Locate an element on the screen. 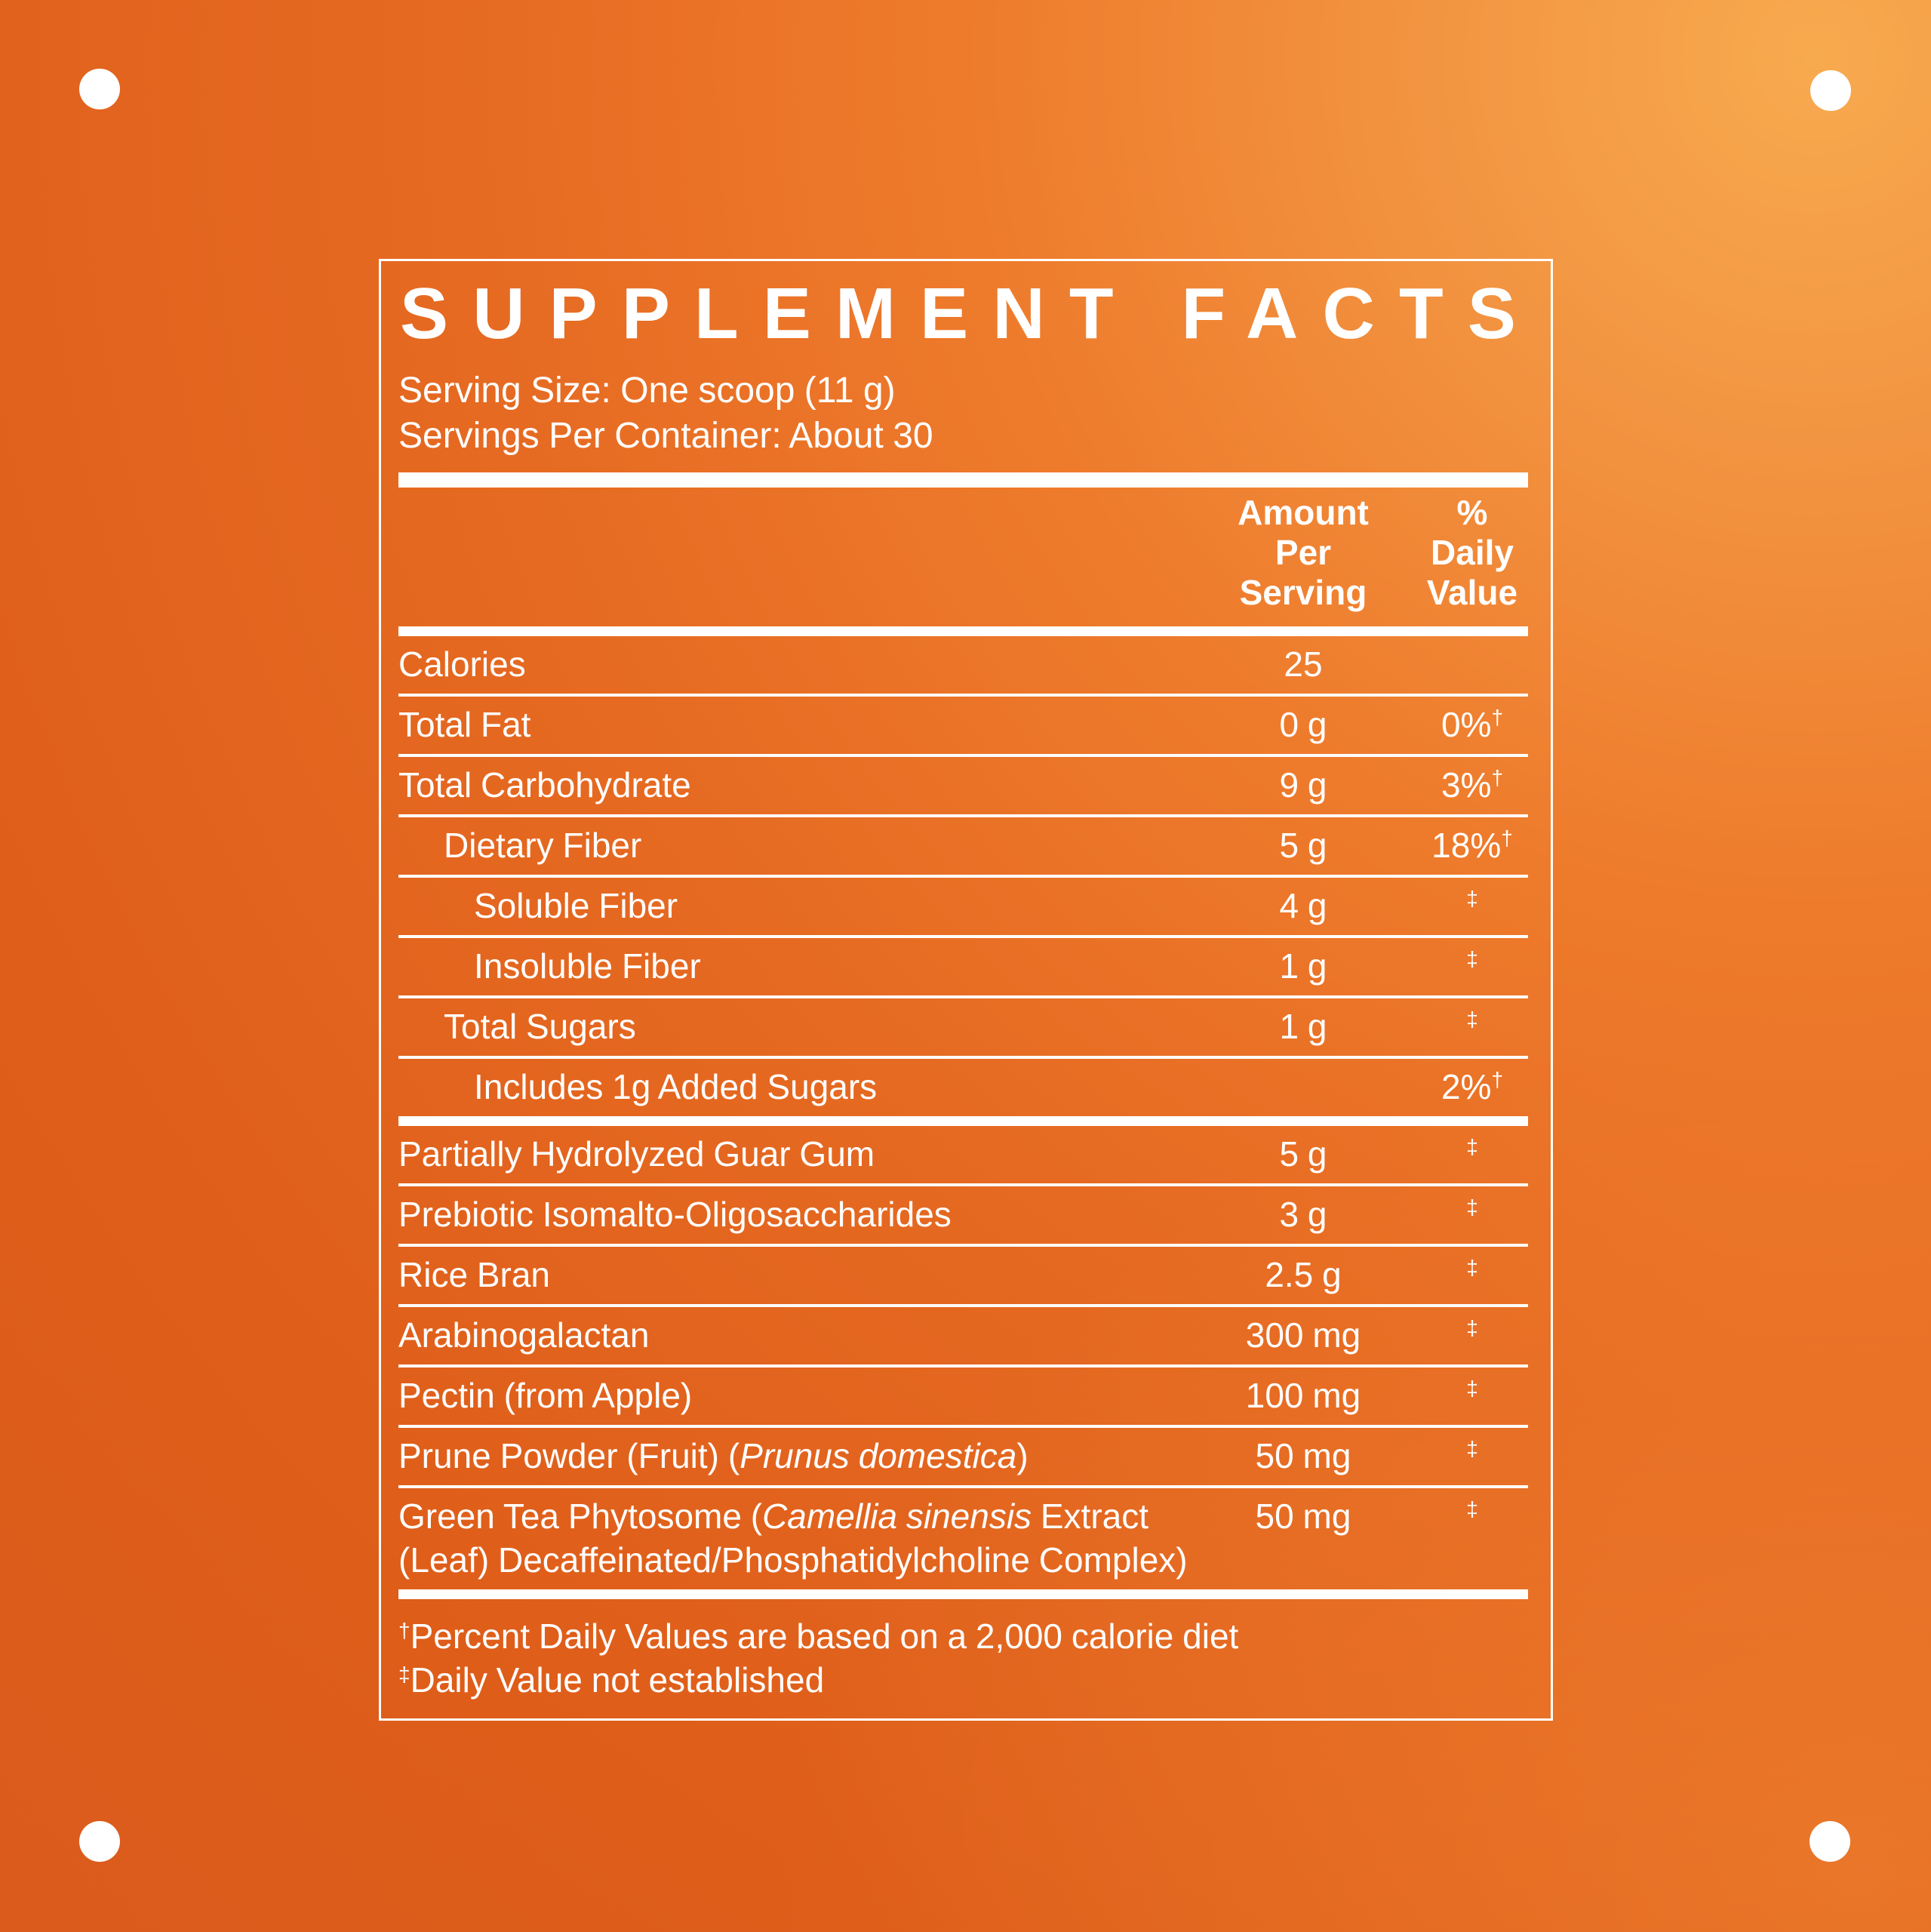  dagger-symbol: † is located at coordinates (404, 1630).